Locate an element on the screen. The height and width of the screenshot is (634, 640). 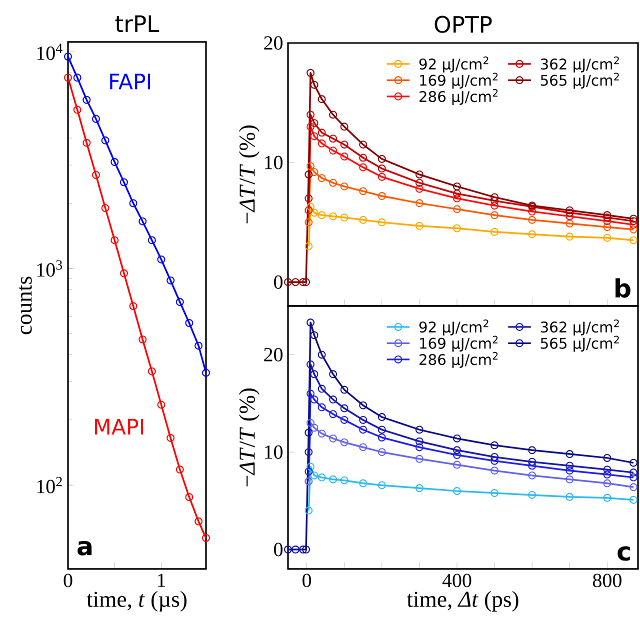
x-axis-title: time, t (µs) is located at coordinates (136, 601).